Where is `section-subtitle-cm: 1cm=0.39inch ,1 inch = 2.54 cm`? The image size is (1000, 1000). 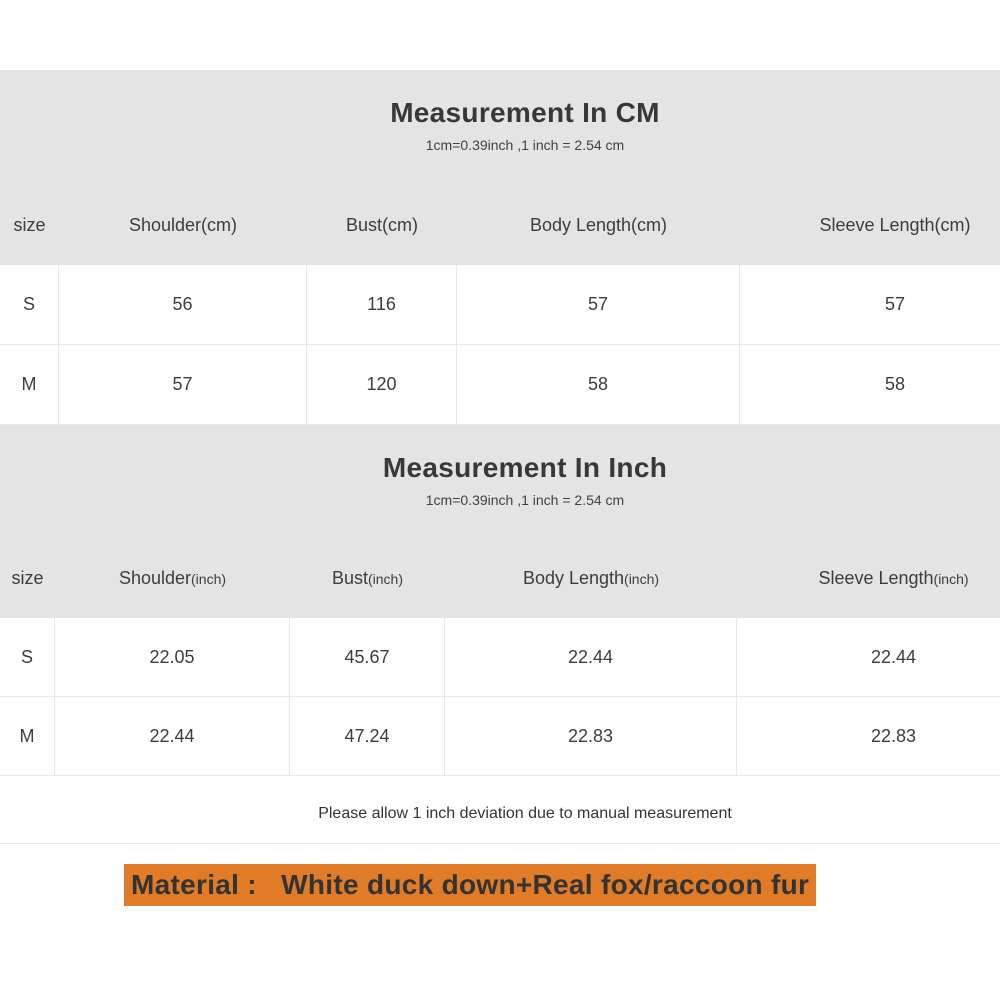
section-subtitle-cm: 1cm=0.39inch ,1 inch = 2.54 cm is located at coordinates (525, 145).